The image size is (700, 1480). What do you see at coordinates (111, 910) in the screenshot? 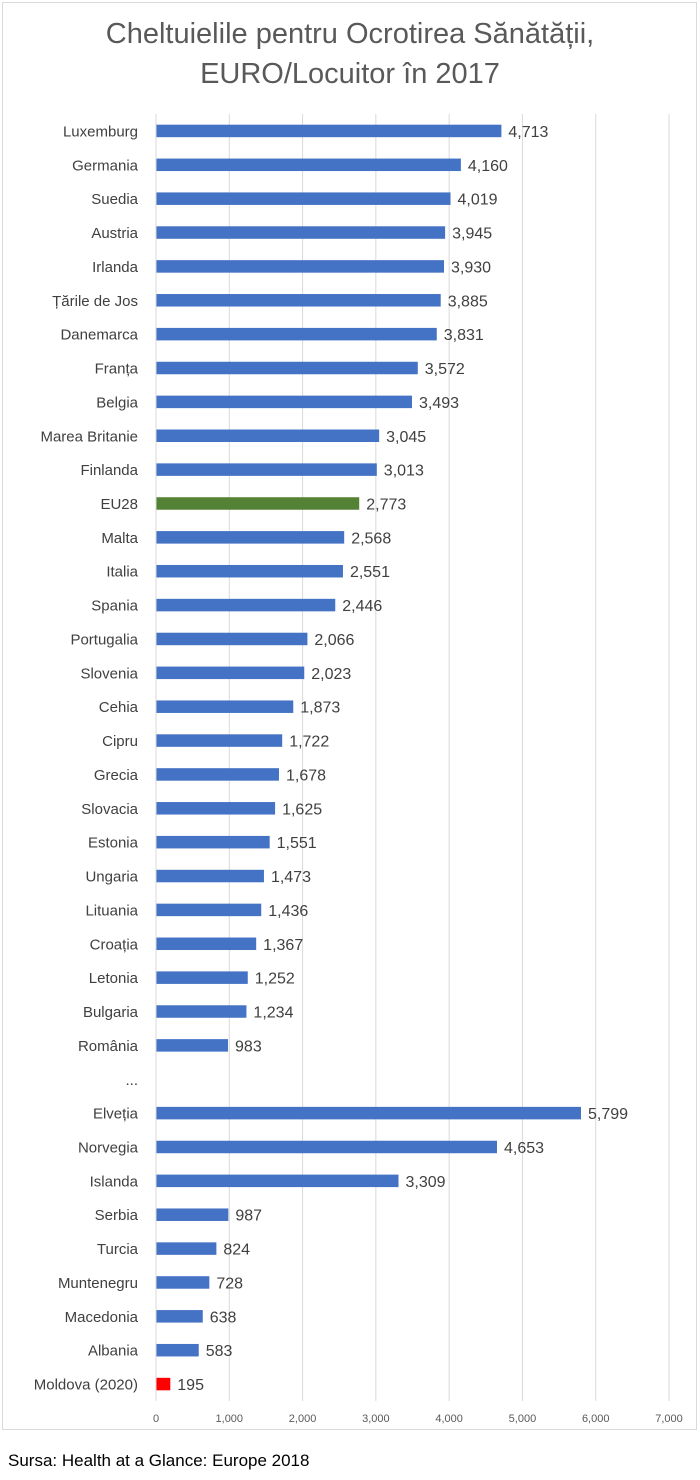
I see `category-label: Lituania` at bounding box center [111, 910].